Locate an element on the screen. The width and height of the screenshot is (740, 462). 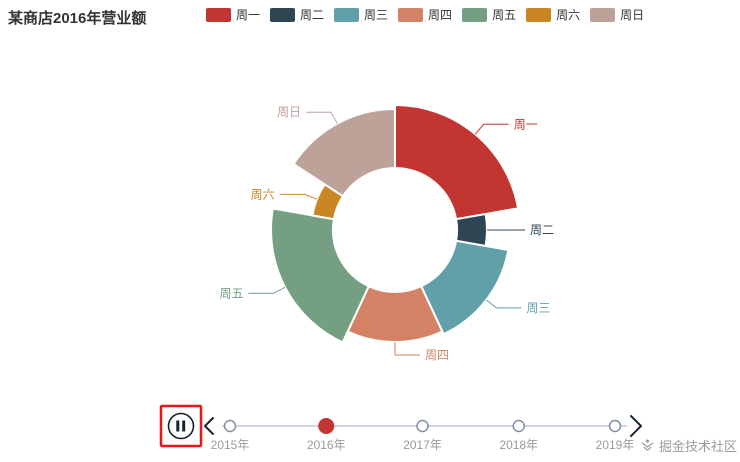
legend-item-周五: 周五 is located at coordinates (489, 15).